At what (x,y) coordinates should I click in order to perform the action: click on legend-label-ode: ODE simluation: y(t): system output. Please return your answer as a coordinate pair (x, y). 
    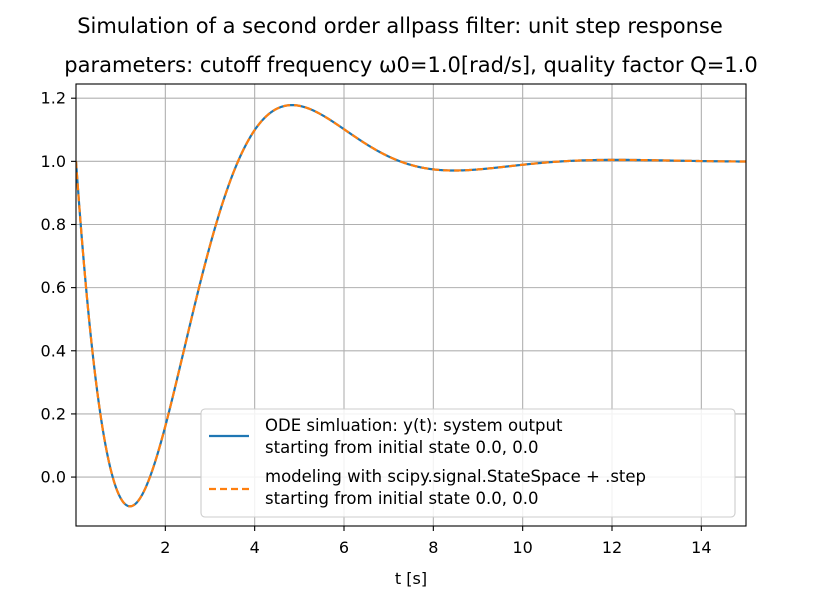
    Looking at the image, I should click on (414, 425).